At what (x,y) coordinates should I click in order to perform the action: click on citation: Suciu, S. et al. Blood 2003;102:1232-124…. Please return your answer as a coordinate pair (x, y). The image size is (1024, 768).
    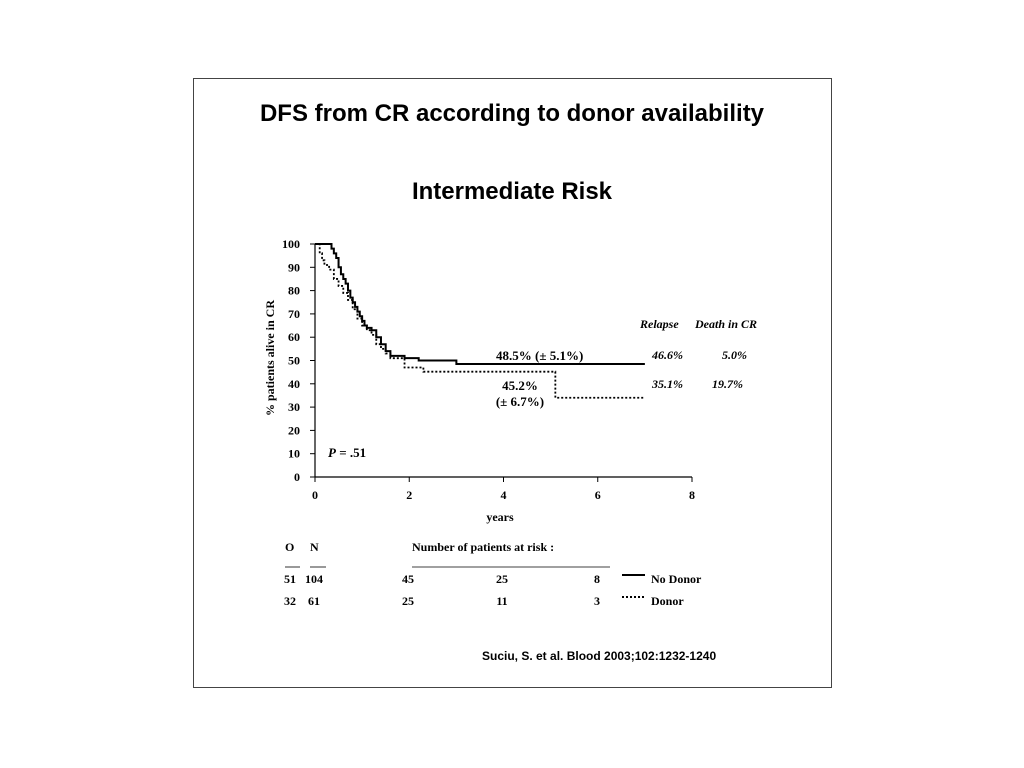
    Looking at the image, I should click on (599, 656).